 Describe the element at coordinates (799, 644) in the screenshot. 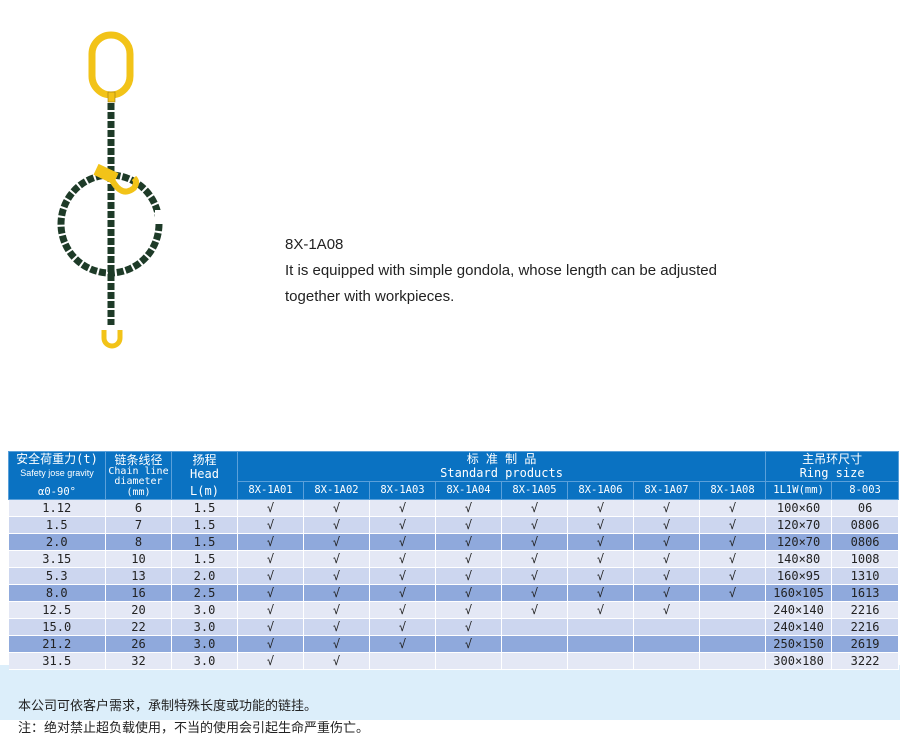

I see `cell-ring-size: 250×150` at that location.